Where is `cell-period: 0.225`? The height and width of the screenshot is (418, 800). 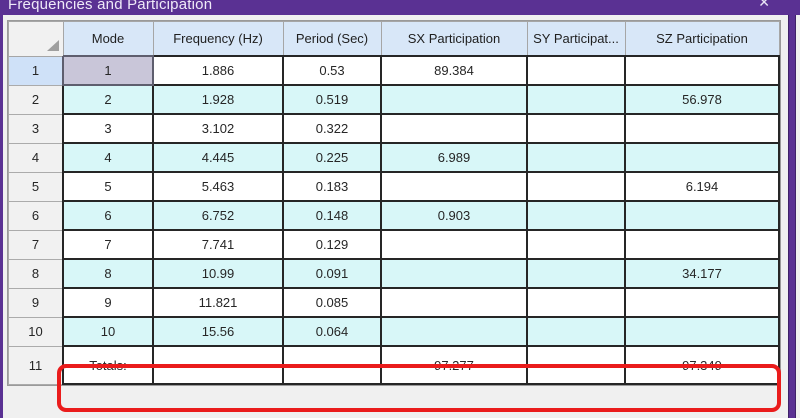
cell-period: 0.225 is located at coordinates (332, 157).